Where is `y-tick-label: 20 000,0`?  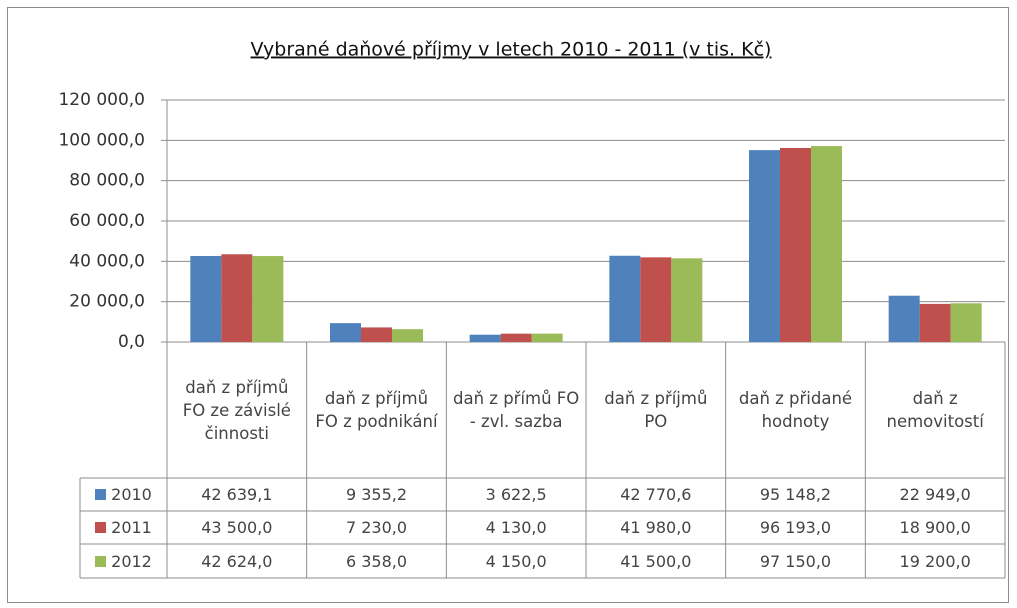
y-tick-label: 20 000,0 is located at coordinates (107, 302).